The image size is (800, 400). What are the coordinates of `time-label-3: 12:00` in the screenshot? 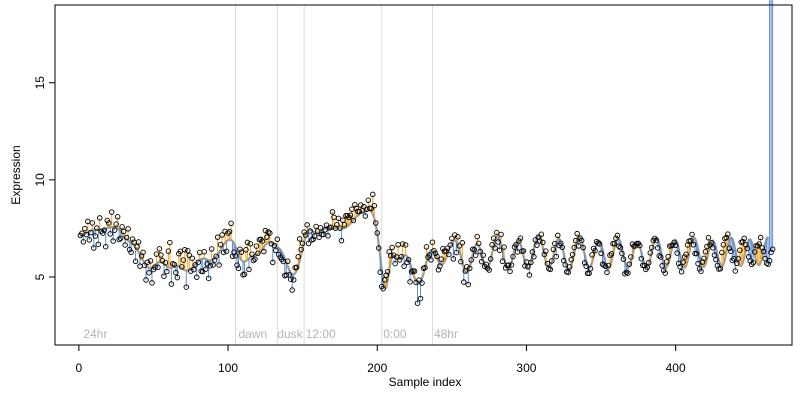 It's located at (321, 334).